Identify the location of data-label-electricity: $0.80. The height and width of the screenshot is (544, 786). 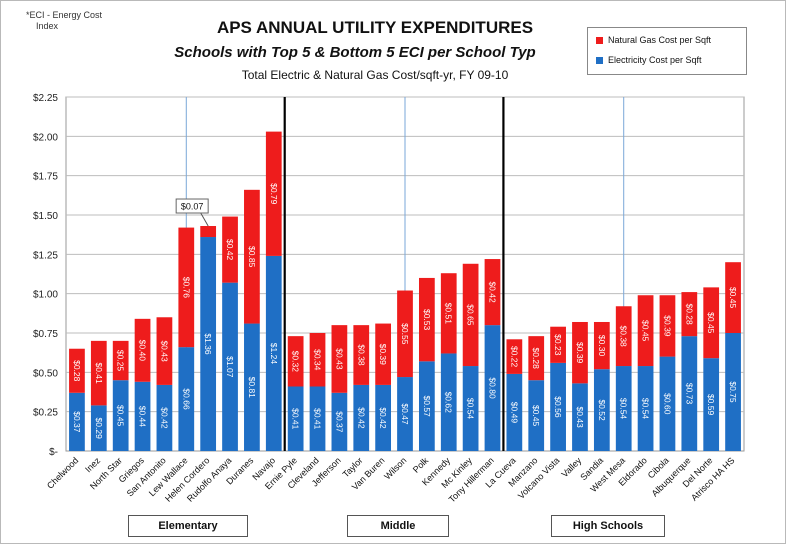
(492, 388).